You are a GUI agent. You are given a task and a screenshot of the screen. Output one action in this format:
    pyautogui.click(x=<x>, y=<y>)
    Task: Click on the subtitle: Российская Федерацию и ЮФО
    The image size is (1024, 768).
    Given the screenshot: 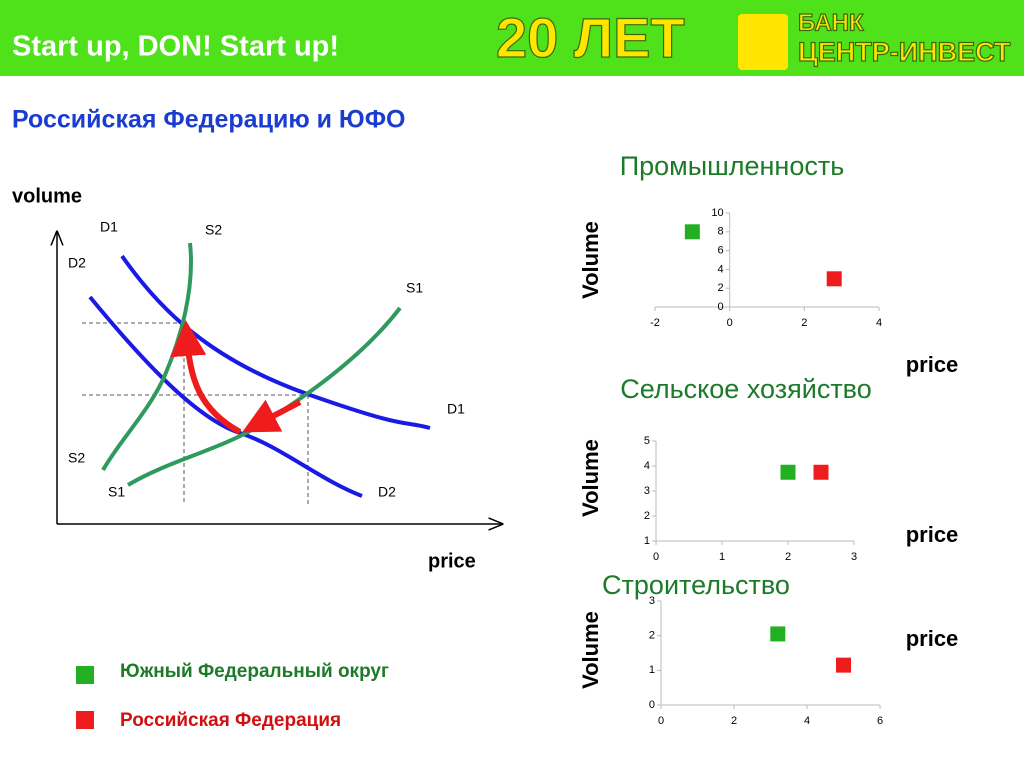 What is the action you would take?
    pyautogui.click(x=209, y=120)
    